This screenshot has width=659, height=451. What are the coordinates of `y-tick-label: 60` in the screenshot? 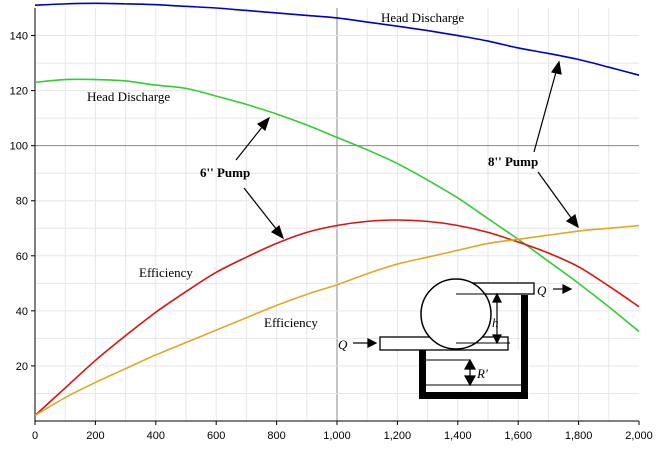 It's located at (22, 257).